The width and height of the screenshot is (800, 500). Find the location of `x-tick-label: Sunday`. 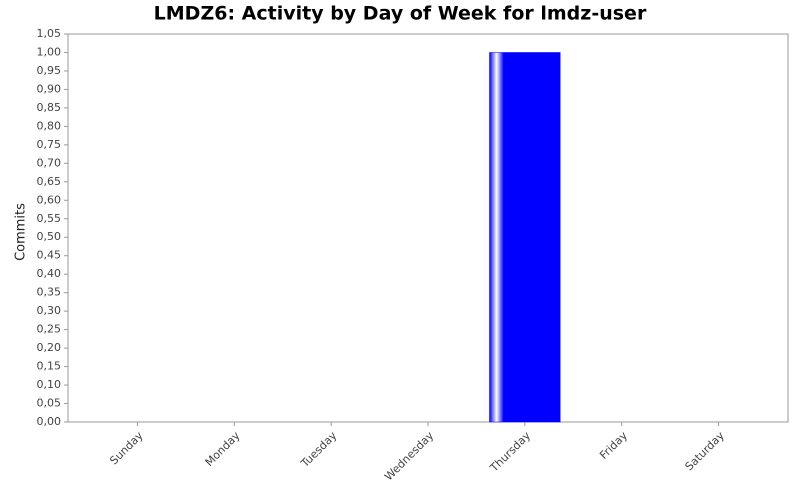

x-tick-label: Sunday is located at coordinates (126, 448).